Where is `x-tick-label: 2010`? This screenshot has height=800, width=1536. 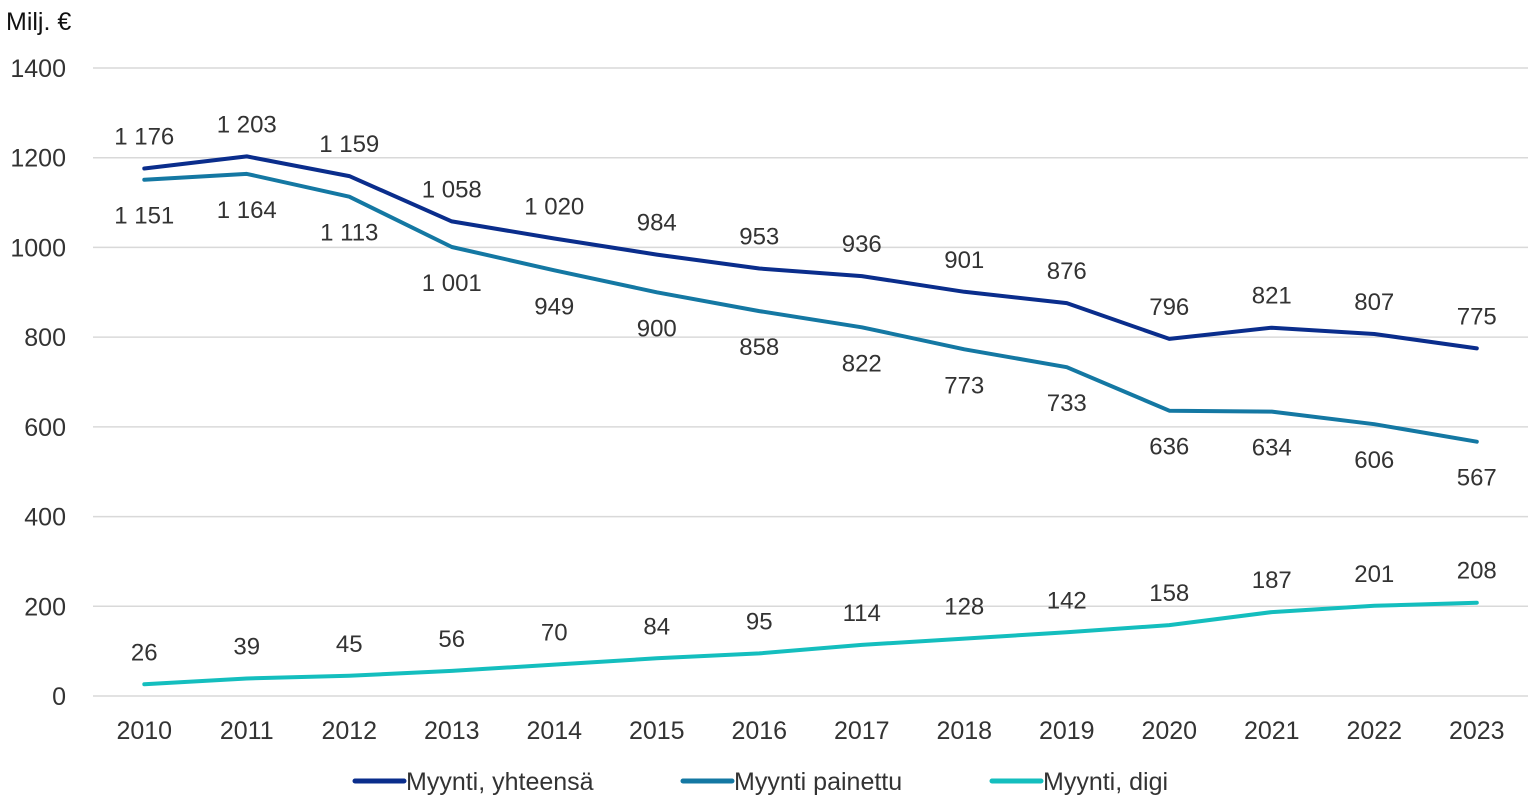
x-tick-label: 2010 is located at coordinates (144, 731).